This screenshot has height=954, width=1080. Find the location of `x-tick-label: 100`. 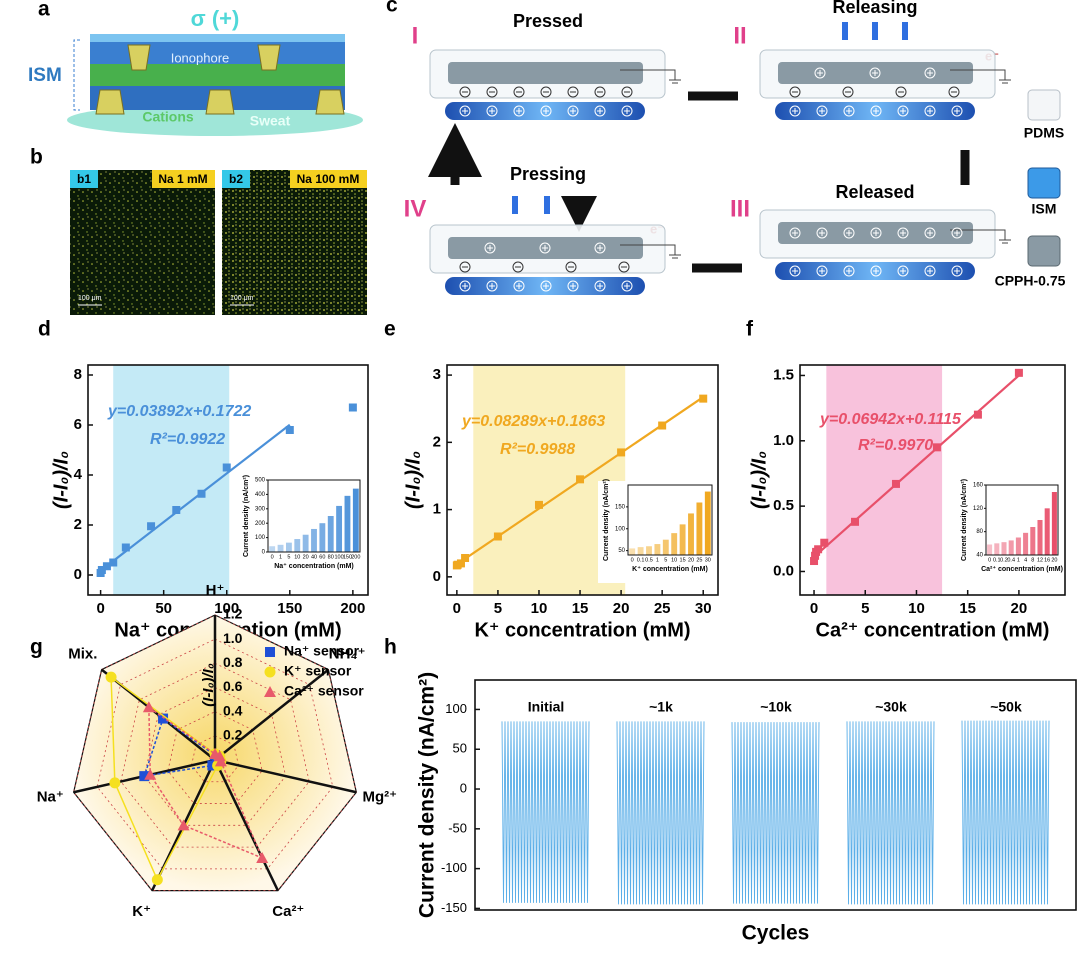

x-tick-label: 100 is located at coordinates (226, 608).